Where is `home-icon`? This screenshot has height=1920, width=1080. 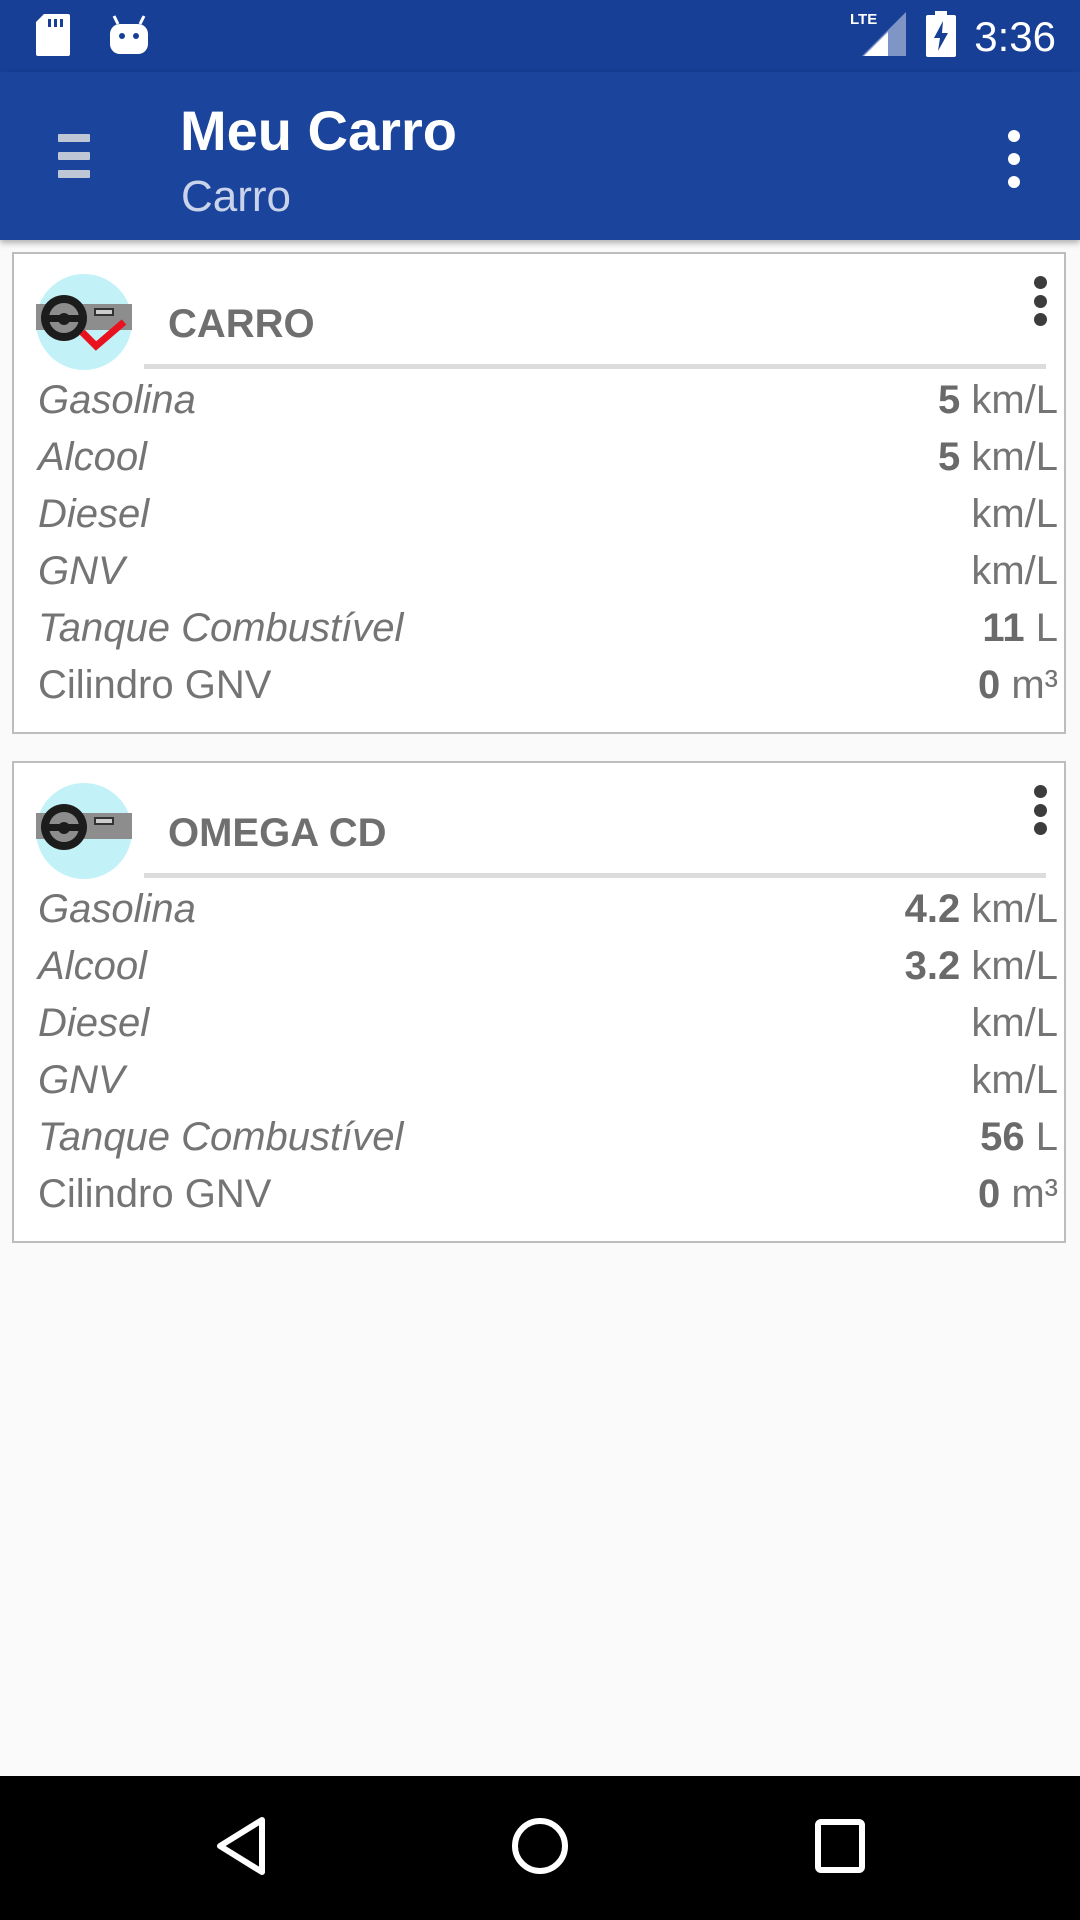
home-icon is located at coordinates (540, 1848).